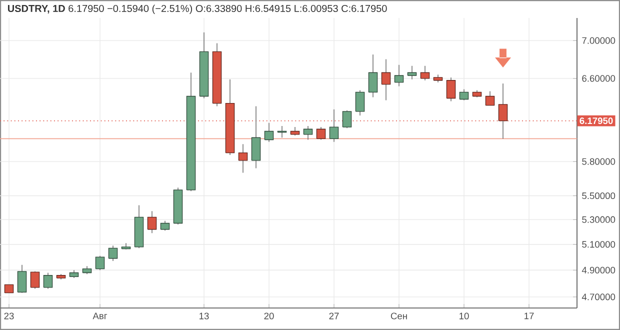  What do you see at coordinates (599, 40) in the screenshot?
I see `y-tick-label: 7.00000` at bounding box center [599, 40].